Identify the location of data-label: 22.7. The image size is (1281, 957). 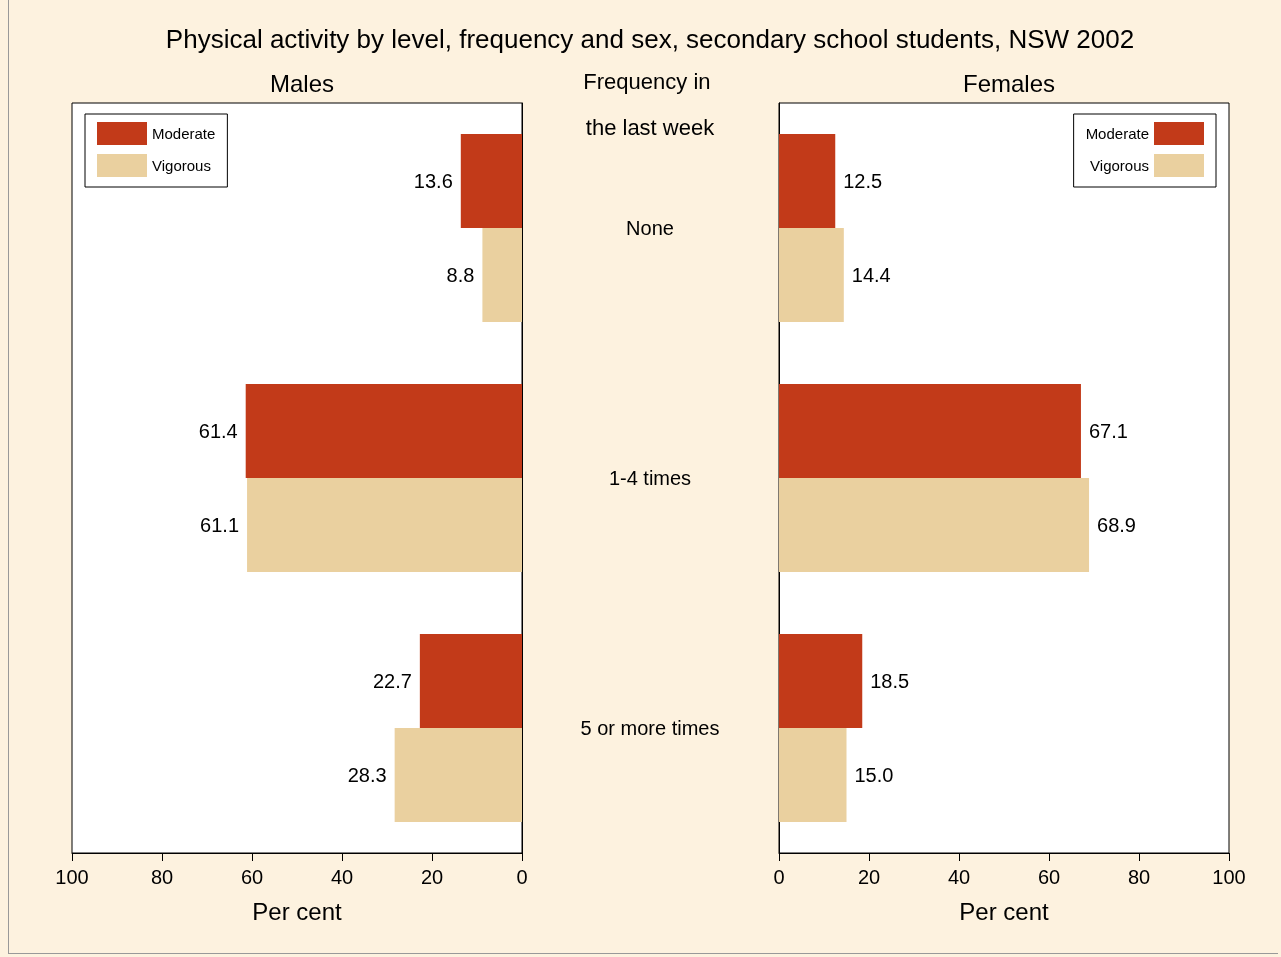
(392, 681).